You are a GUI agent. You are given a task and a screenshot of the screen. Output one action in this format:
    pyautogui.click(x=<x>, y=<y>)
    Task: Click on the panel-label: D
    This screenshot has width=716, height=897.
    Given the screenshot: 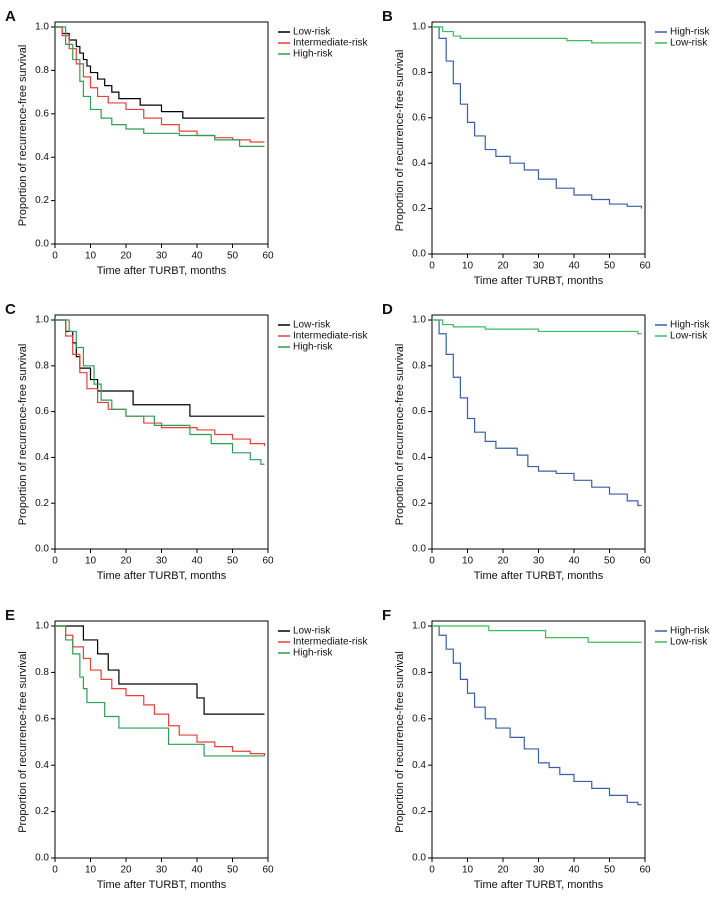 What is the action you would take?
    pyautogui.click(x=387, y=309)
    